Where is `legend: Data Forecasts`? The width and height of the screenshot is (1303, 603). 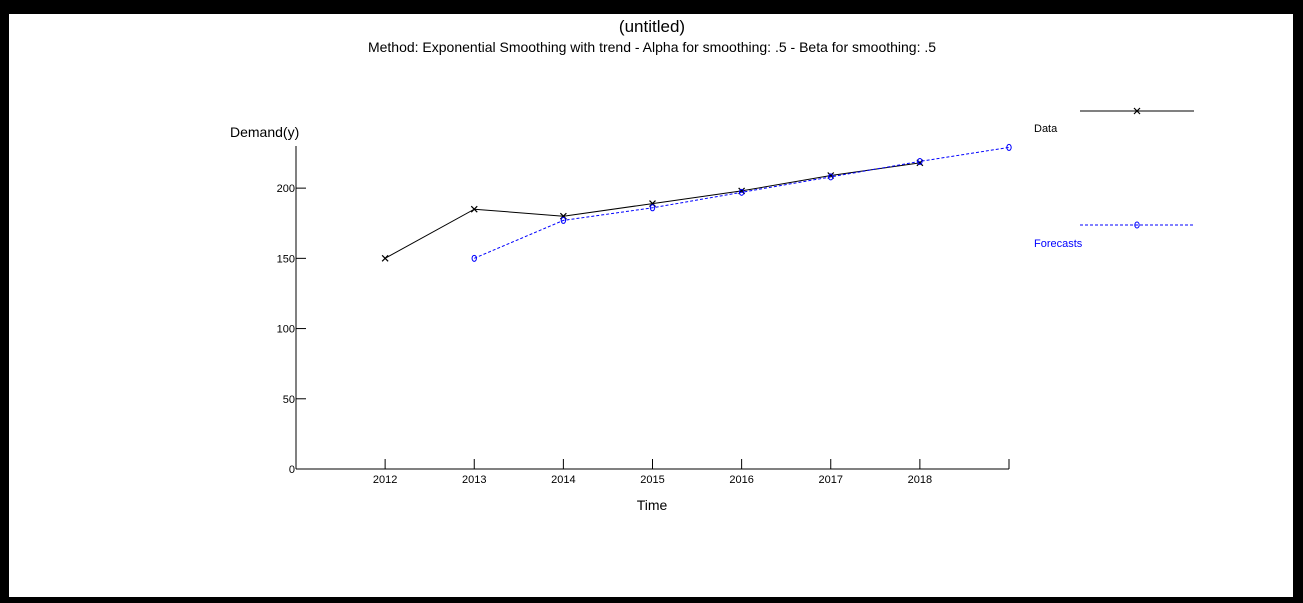 legend: Data Forecasts is located at coordinates (1114, 178).